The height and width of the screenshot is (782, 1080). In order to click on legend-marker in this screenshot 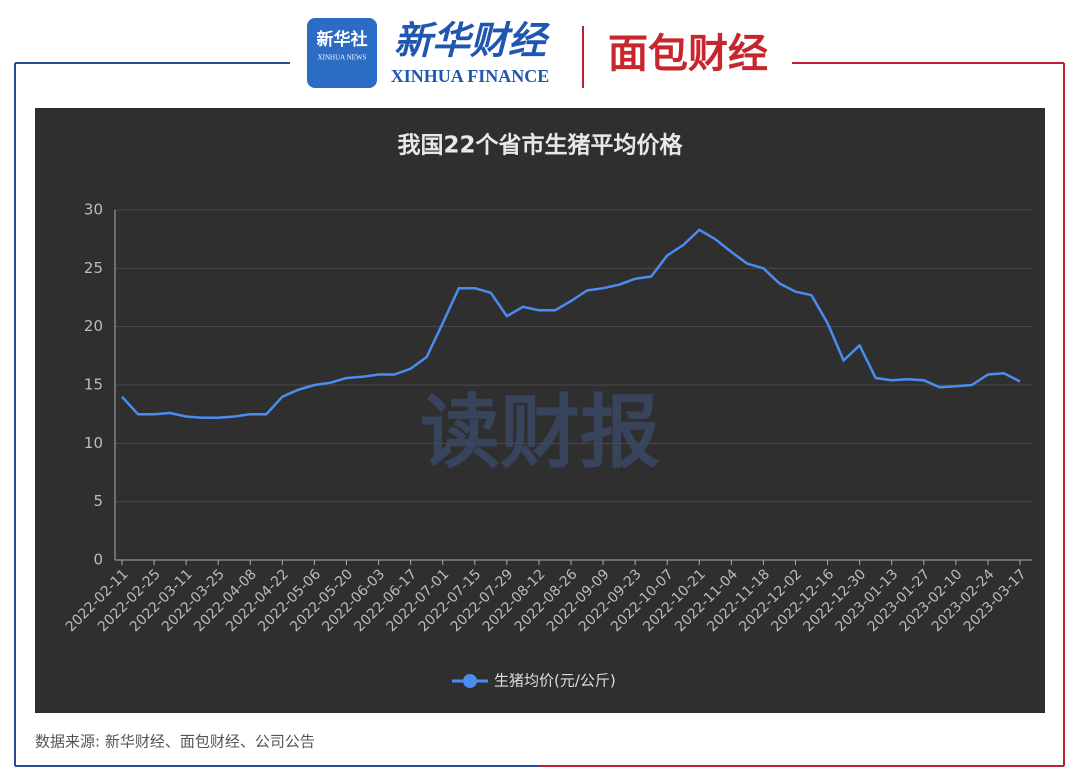, I will do `click(470, 681)`.